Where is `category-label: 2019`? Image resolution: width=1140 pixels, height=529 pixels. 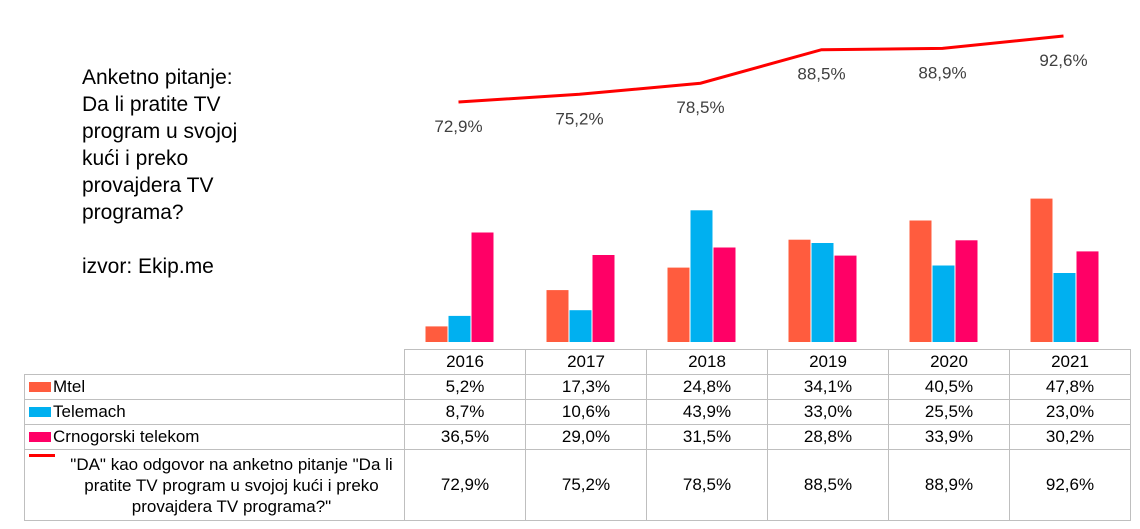
category-label: 2019 is located at coordinates (828, 362).